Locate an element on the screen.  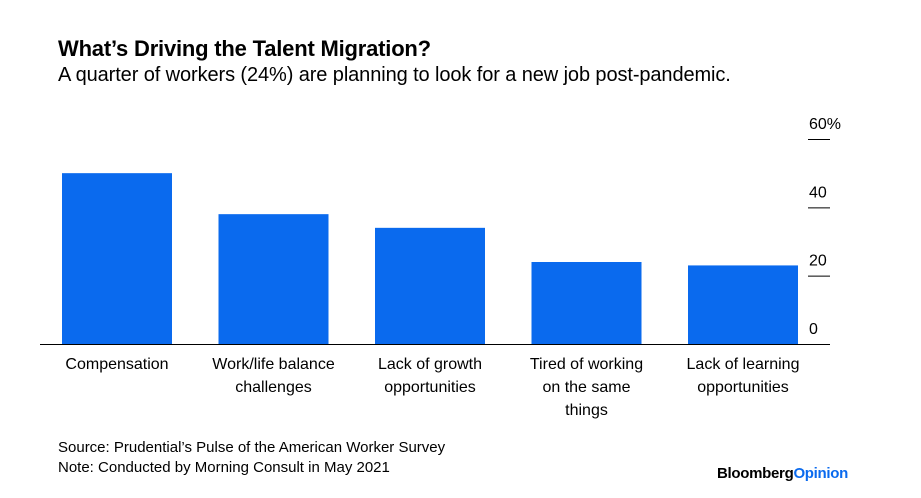
x-tick-label-2: Work/life balance challenges is located at coordinates (273, 376).